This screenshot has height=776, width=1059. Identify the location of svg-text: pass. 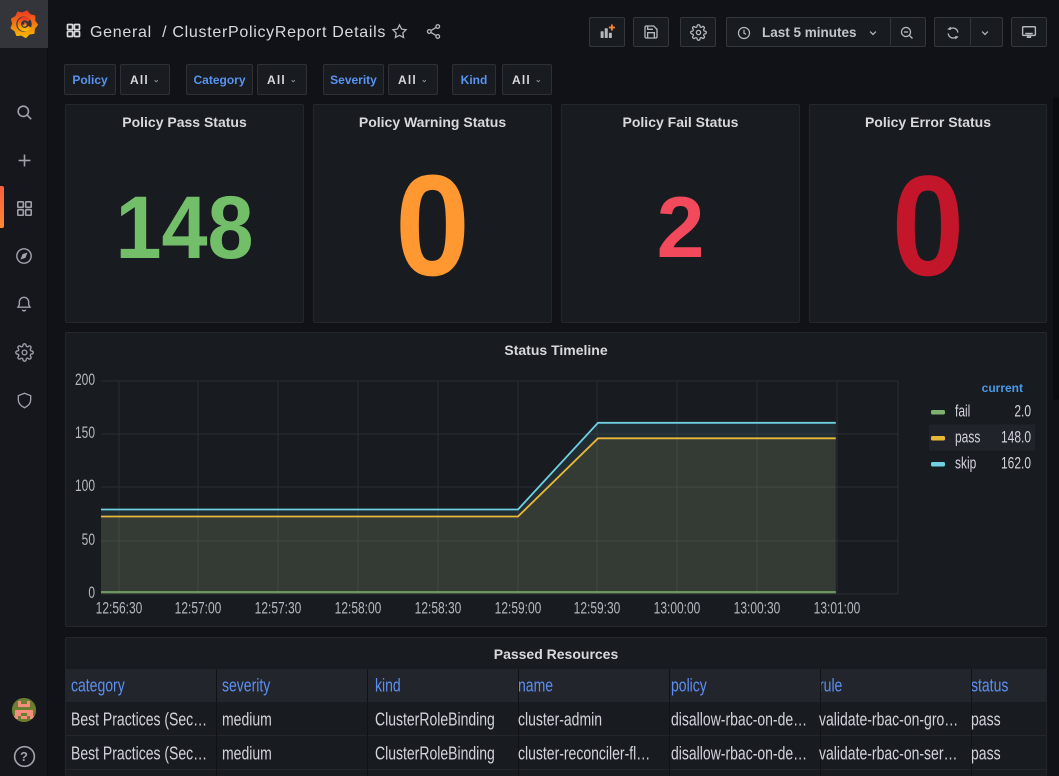
(967, 438).